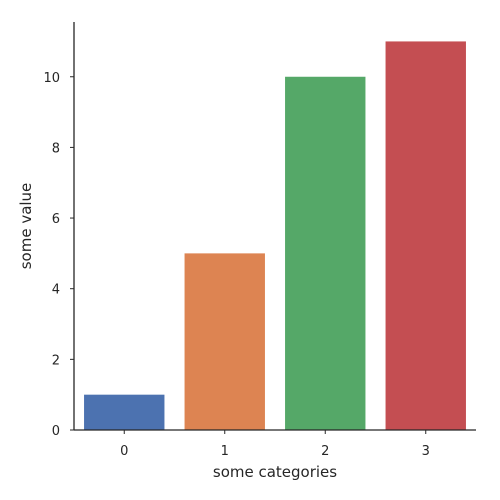 This screenshot has height=500, width=500. What do you see at coordinates (56, 360) in the screenshot?
I see `y-tick-label-2: 2` at bounding box center [56, 360].